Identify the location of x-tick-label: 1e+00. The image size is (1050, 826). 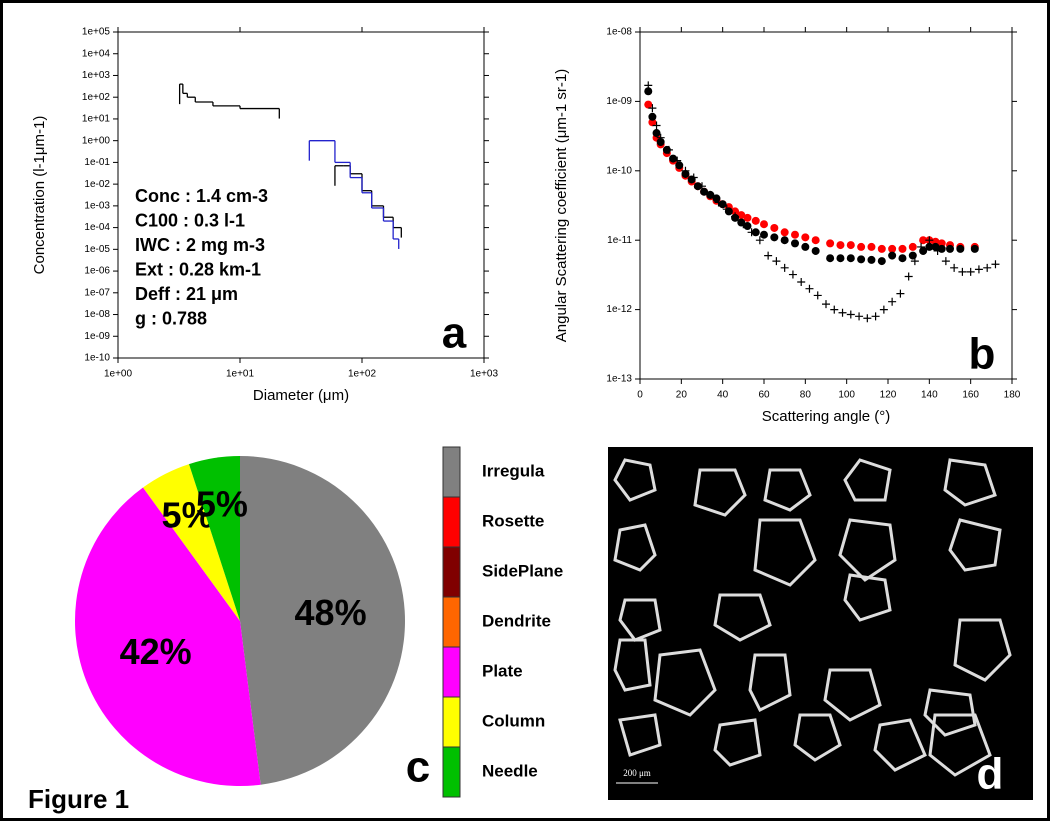
(118, 374).